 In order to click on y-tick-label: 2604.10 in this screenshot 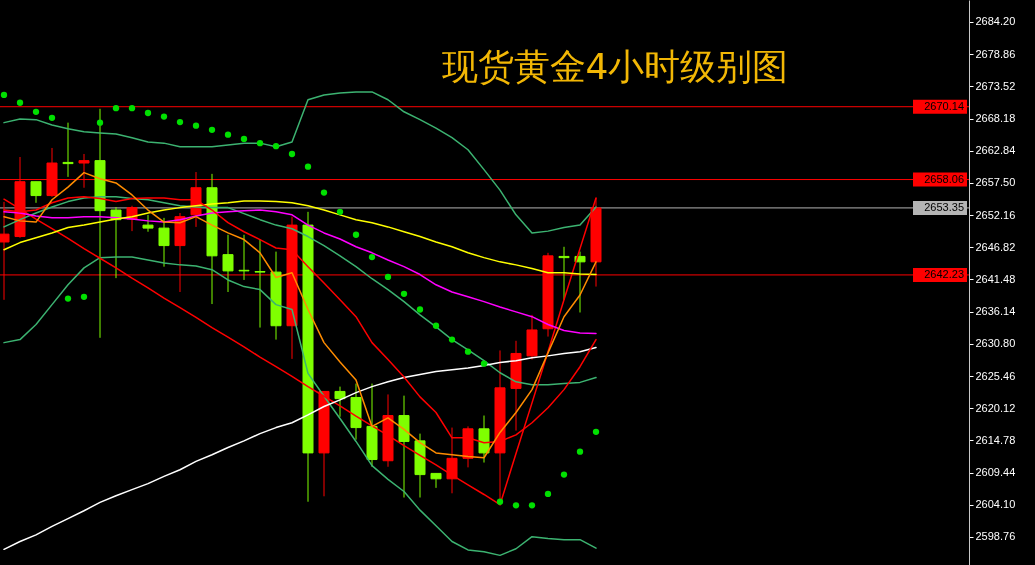, I will do `click(995, 504)`.